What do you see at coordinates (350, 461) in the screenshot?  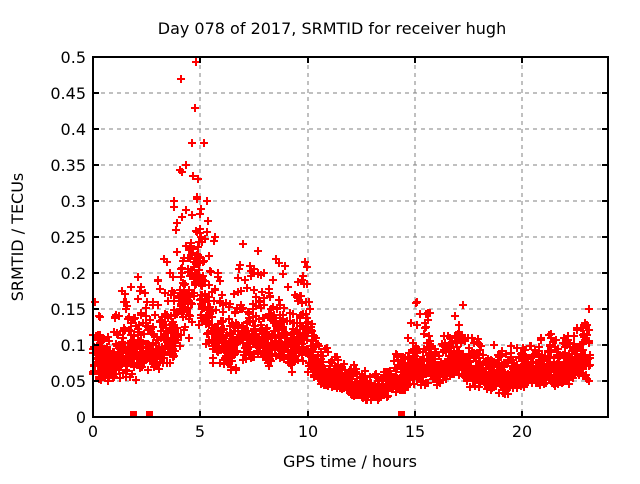 I see `x-axis-label: GPS time / hours` at bounding box center [350, 461].